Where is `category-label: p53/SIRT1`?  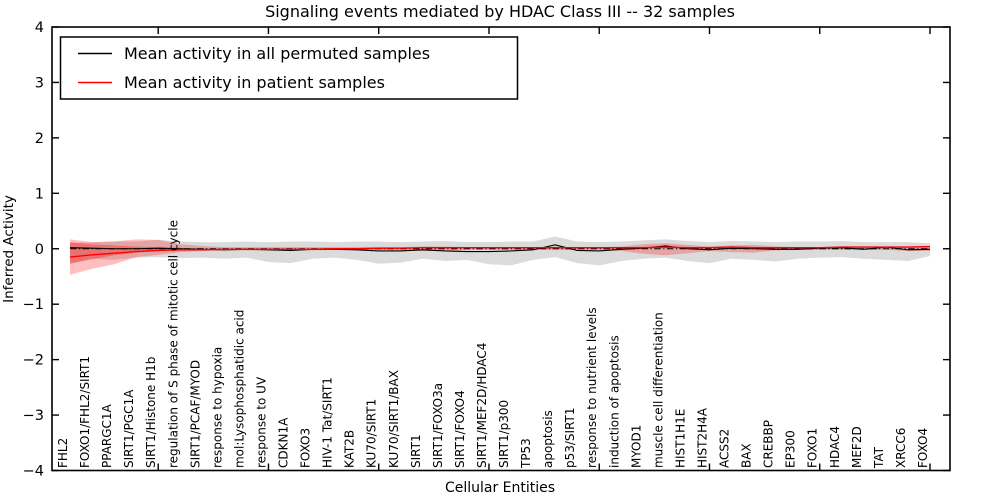
category-label: p53/SIRT1 is located at coordinates (570, 437).